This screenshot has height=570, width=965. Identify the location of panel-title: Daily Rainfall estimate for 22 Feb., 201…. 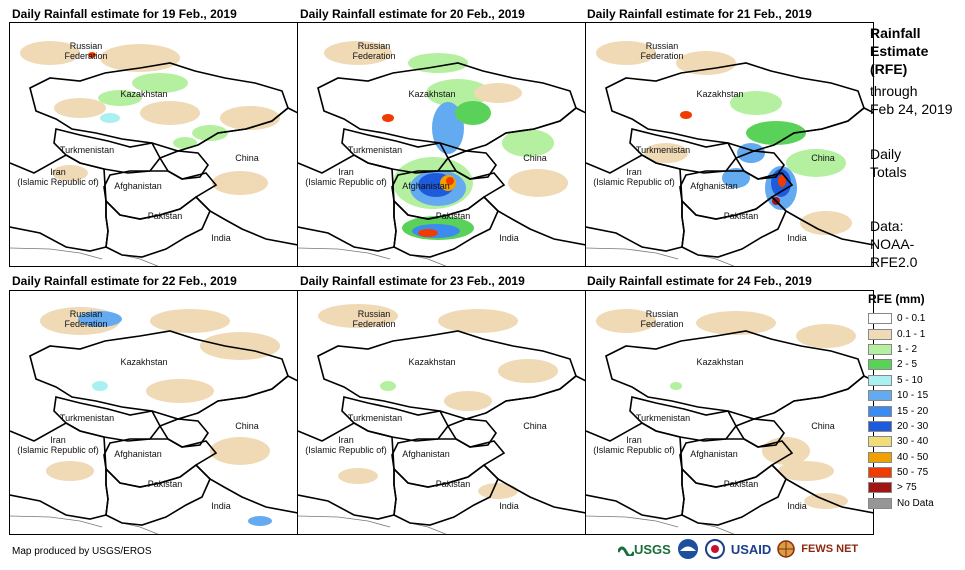
(124, 281).